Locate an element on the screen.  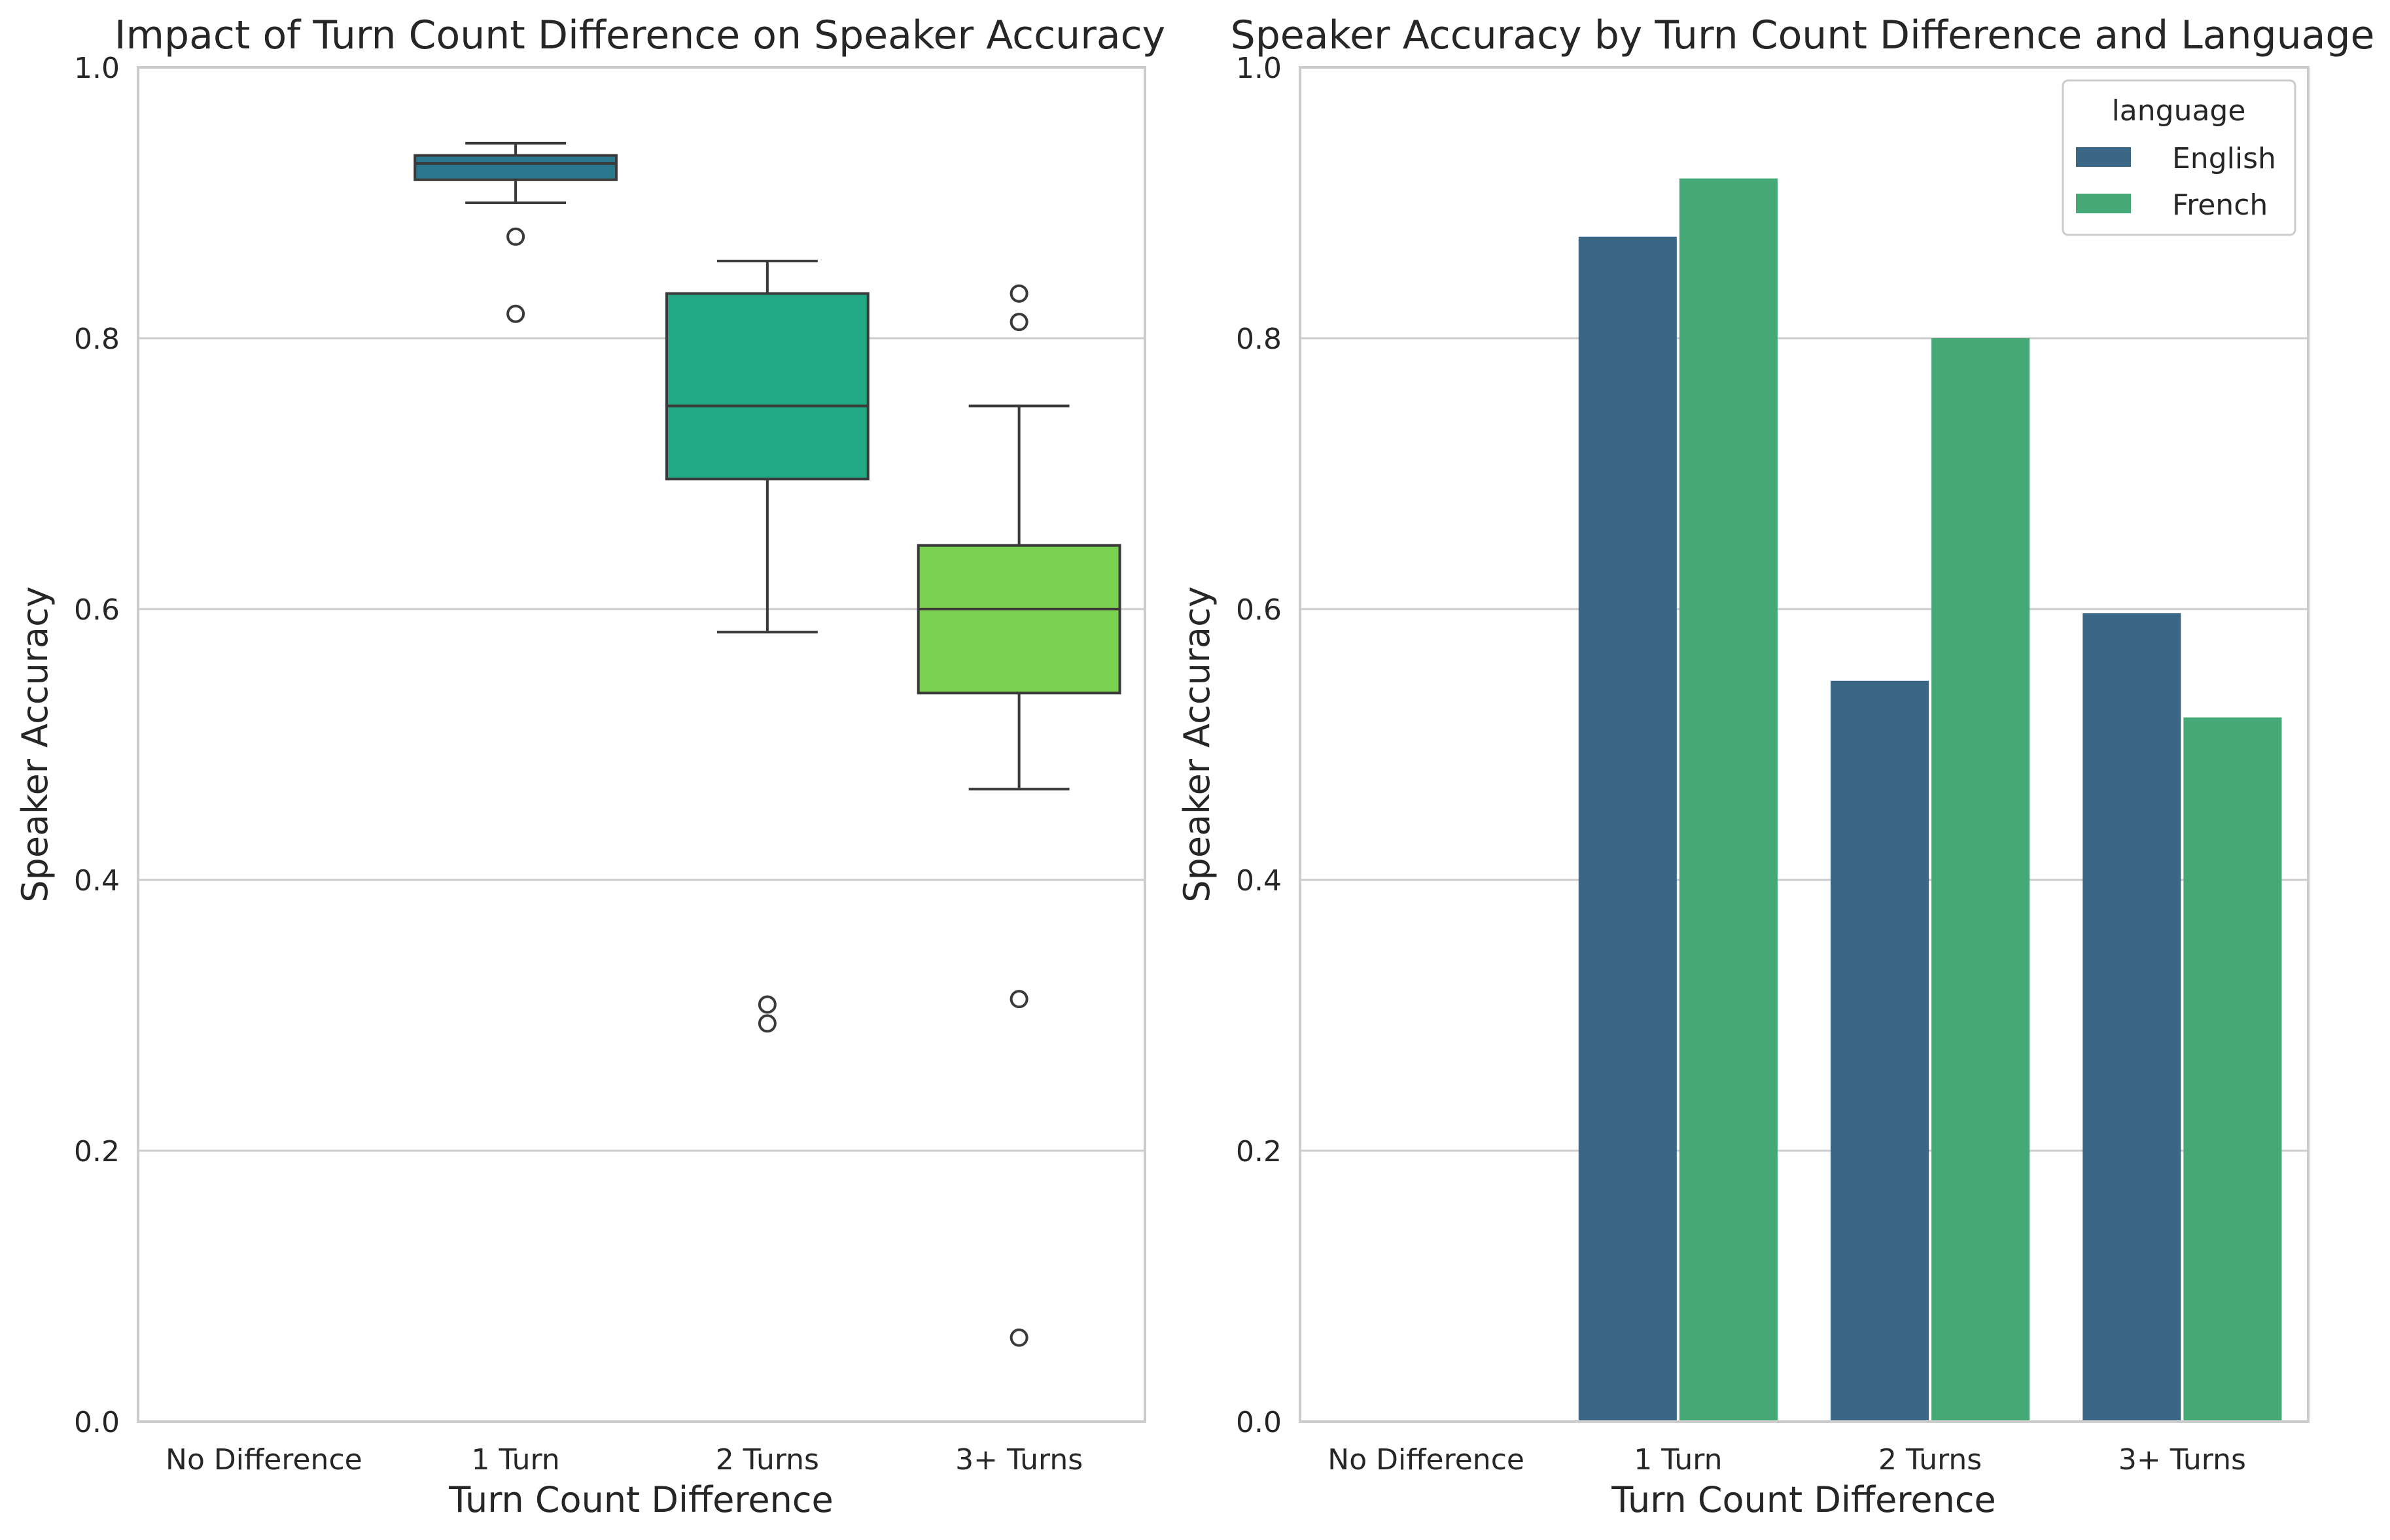
bar-chart-x-tick-labels: No Difference 1 Turn 2 Turns 3+ Turns is located at coordinates (1786, 1460).